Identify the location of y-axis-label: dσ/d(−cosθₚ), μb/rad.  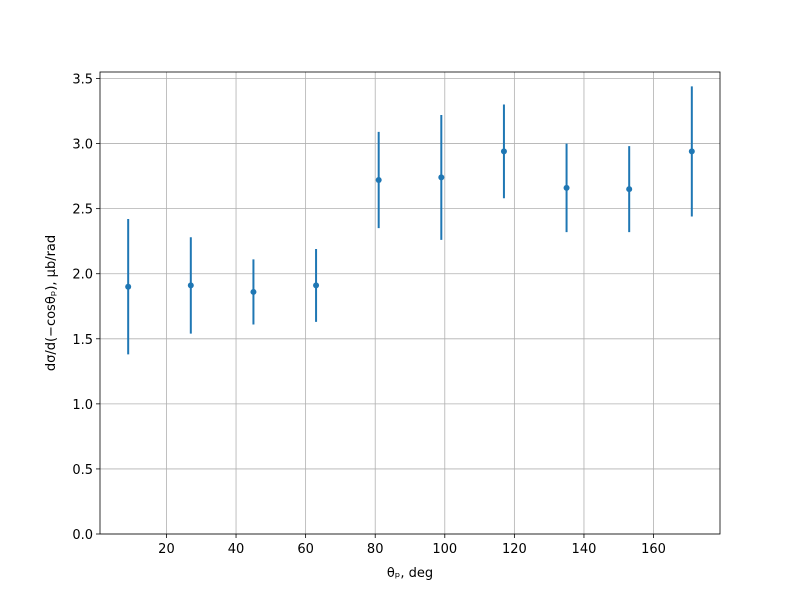
(51, 303).